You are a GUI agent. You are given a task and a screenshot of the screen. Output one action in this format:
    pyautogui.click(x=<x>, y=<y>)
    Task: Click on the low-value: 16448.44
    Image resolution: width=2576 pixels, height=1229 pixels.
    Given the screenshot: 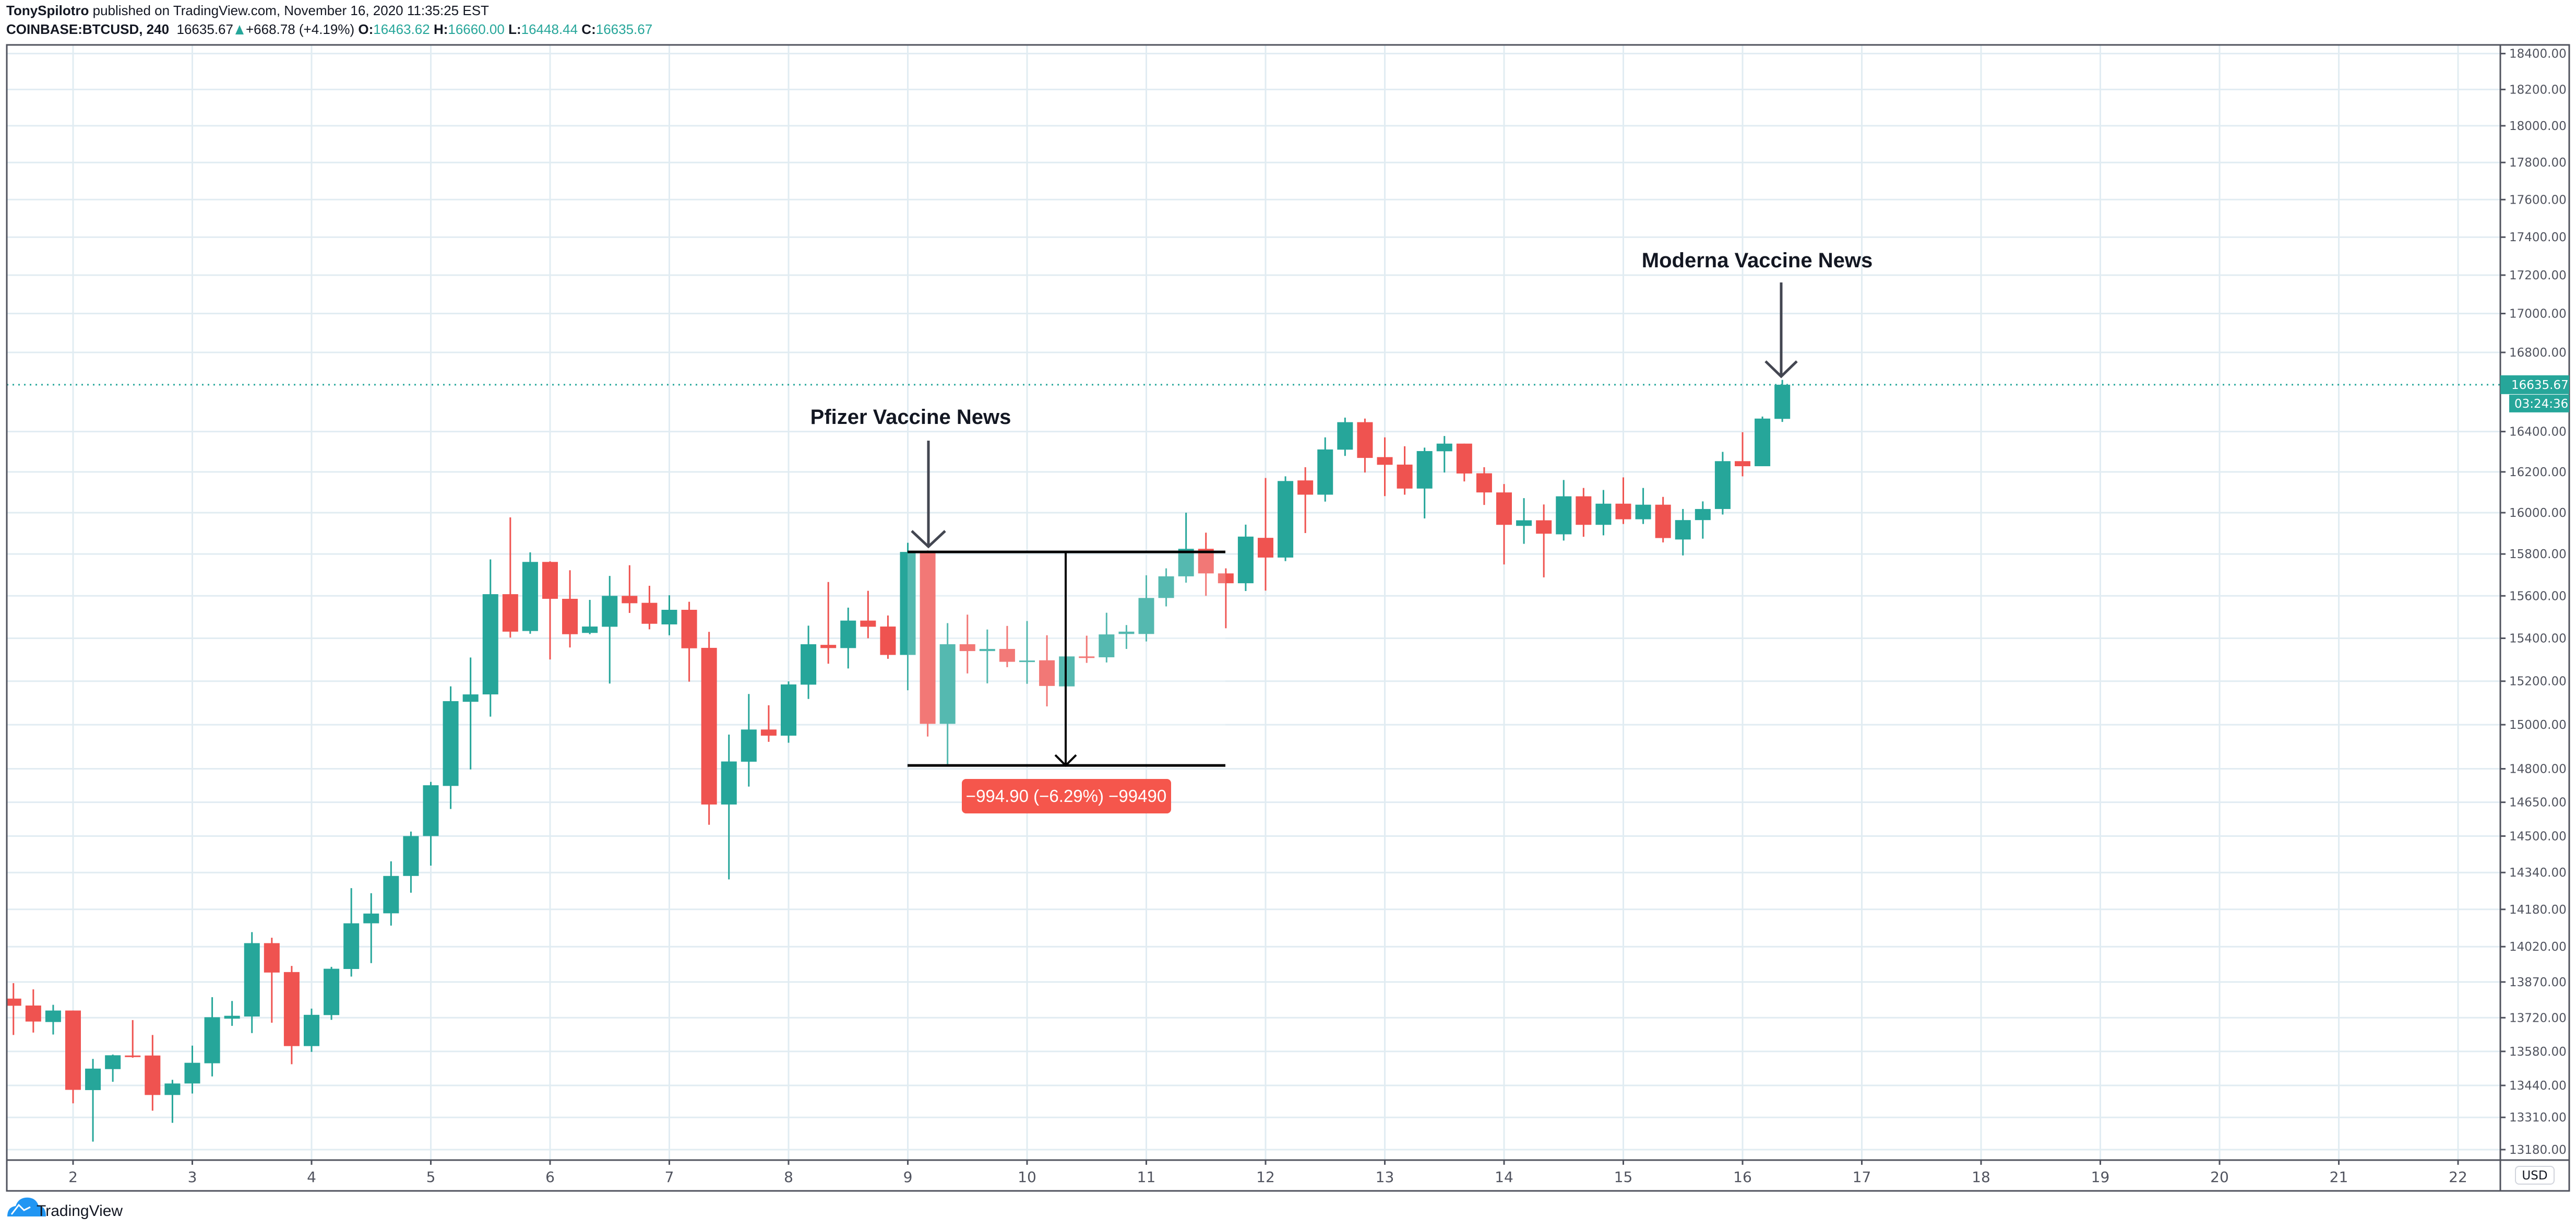 What is the action you would take?
    pyautogui.click(x=549, y=29)
    